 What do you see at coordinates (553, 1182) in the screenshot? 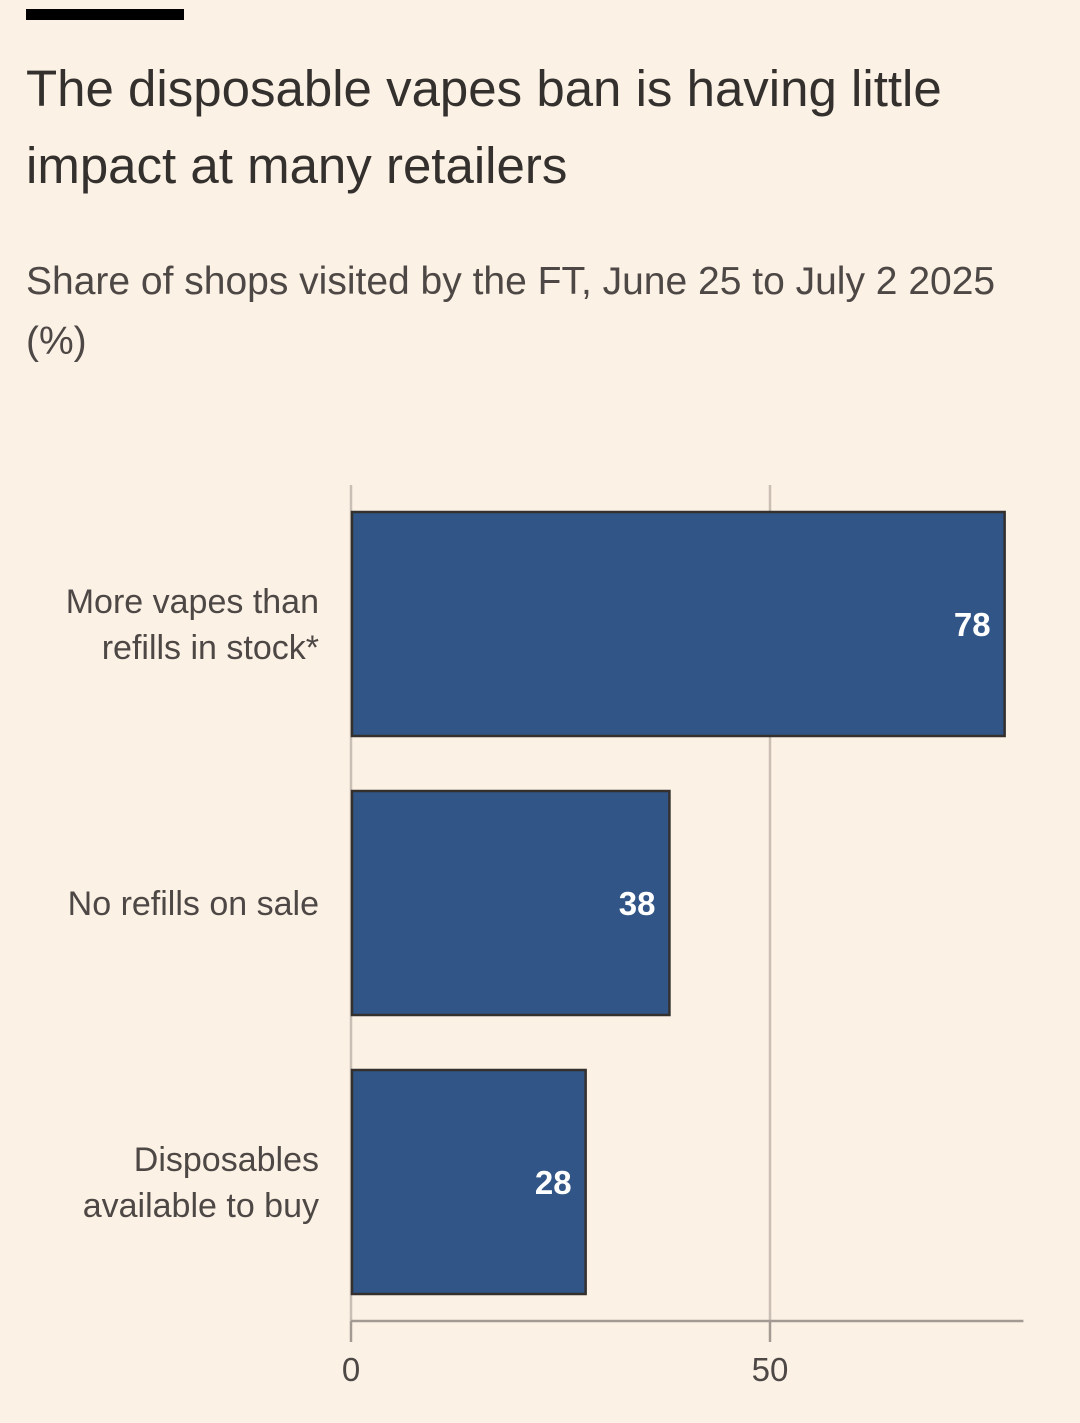
I see `value-label: 28` at bounding box center [553, 1182].